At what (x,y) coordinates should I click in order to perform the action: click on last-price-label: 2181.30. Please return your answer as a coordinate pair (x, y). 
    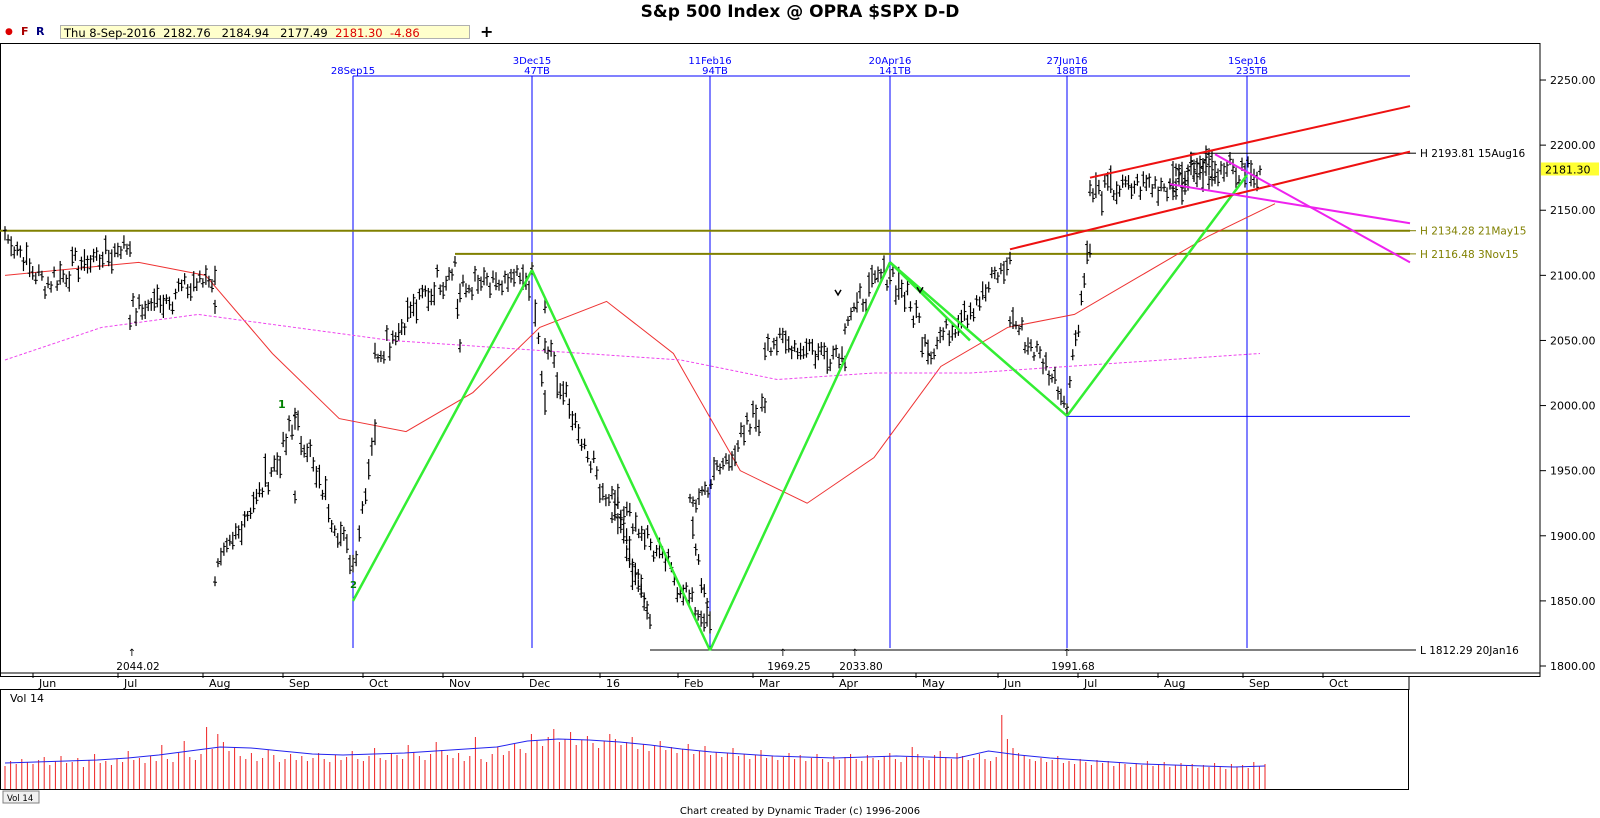
    Looking at the image, I should click on (1568, 169).